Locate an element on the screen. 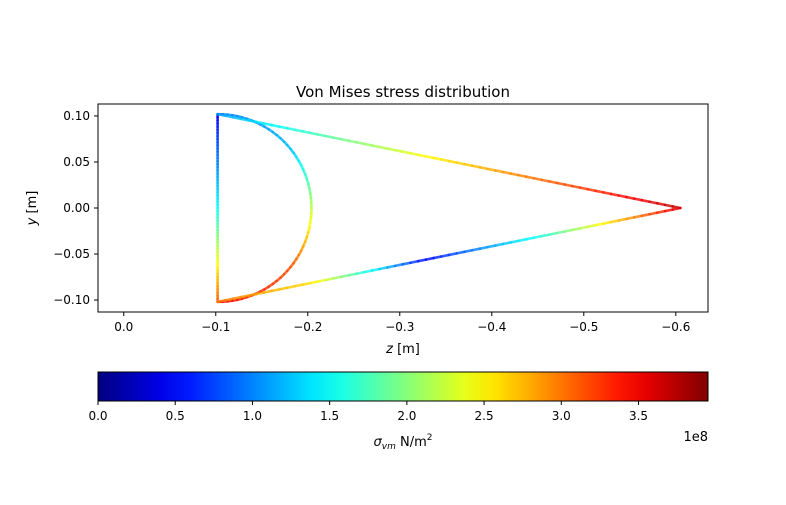 This screenshot has width=786, height=505. colorbar-gradient is located at coordinates (403, 386).